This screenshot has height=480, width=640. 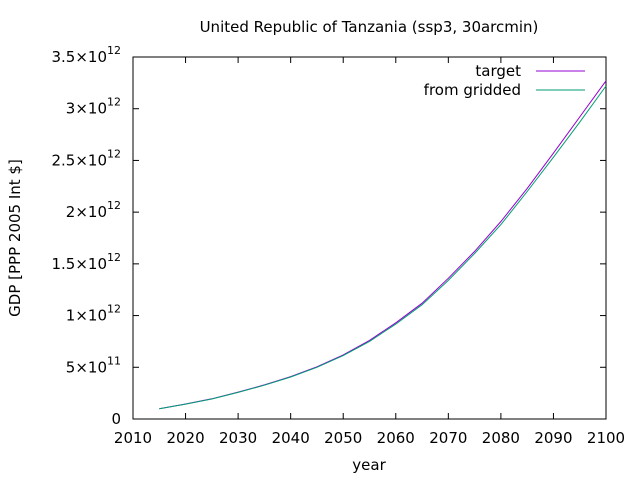 I want to click on x-tick-label: 2020, so click(x=185, y=438).